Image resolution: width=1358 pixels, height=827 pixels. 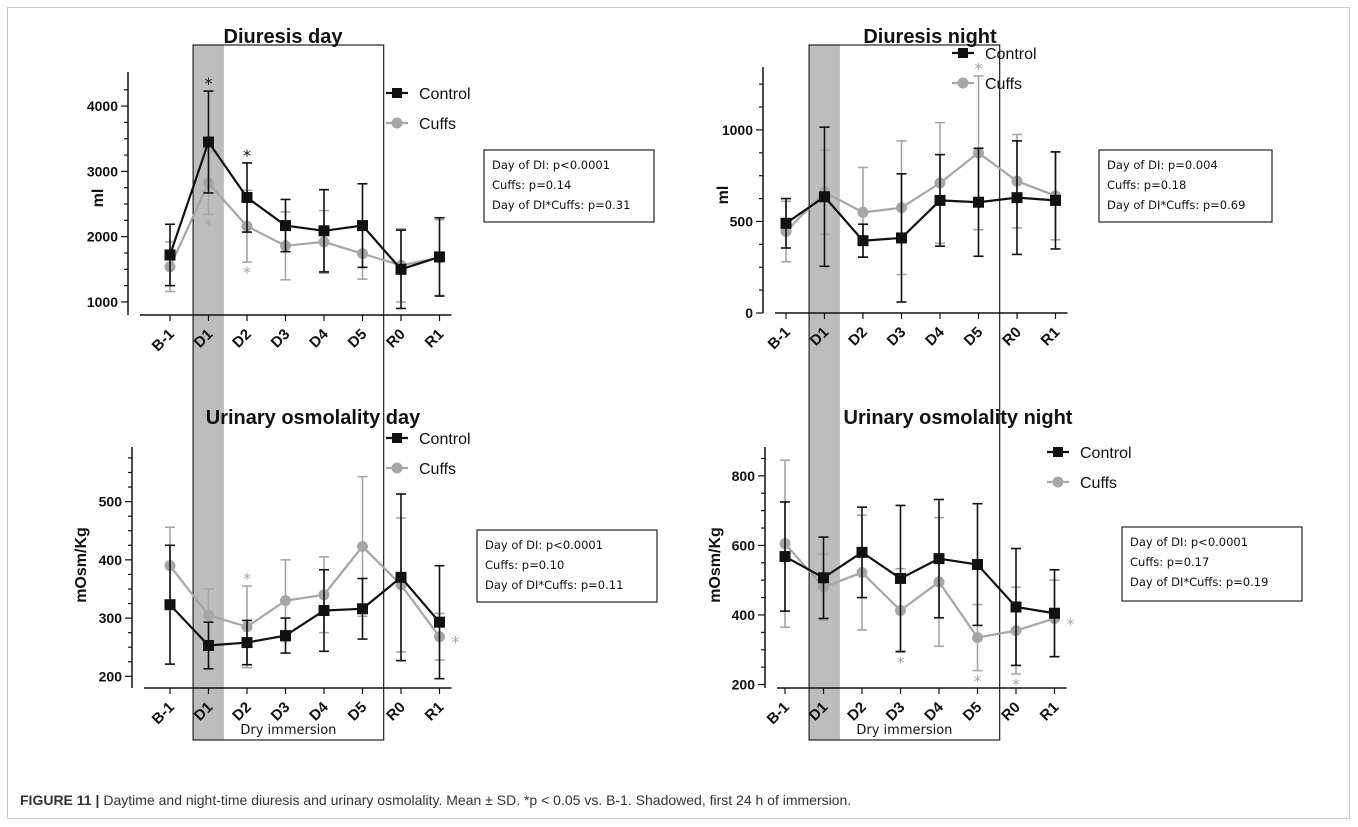 What do you see at coordinates (1146, 185) in the screenshot?
I see `diuresis-night-stats-line: Cuffs: p=0.18` at bounding box center [1146, 185].